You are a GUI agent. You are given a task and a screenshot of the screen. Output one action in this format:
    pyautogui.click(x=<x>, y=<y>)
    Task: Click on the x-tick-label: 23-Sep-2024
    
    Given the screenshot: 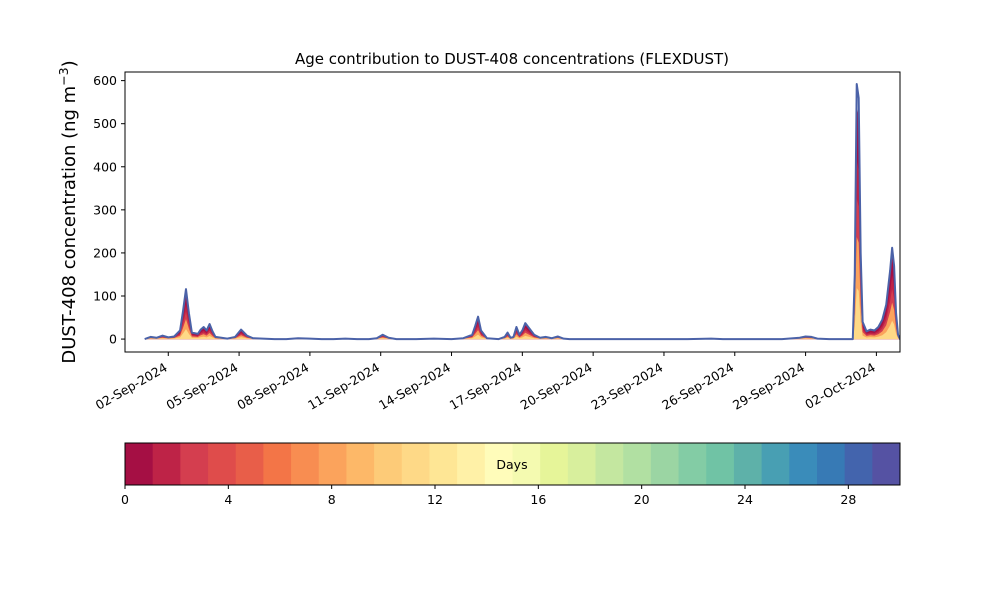 What is the action you would take?
    pyautogui.click(x=626, y=386)
    